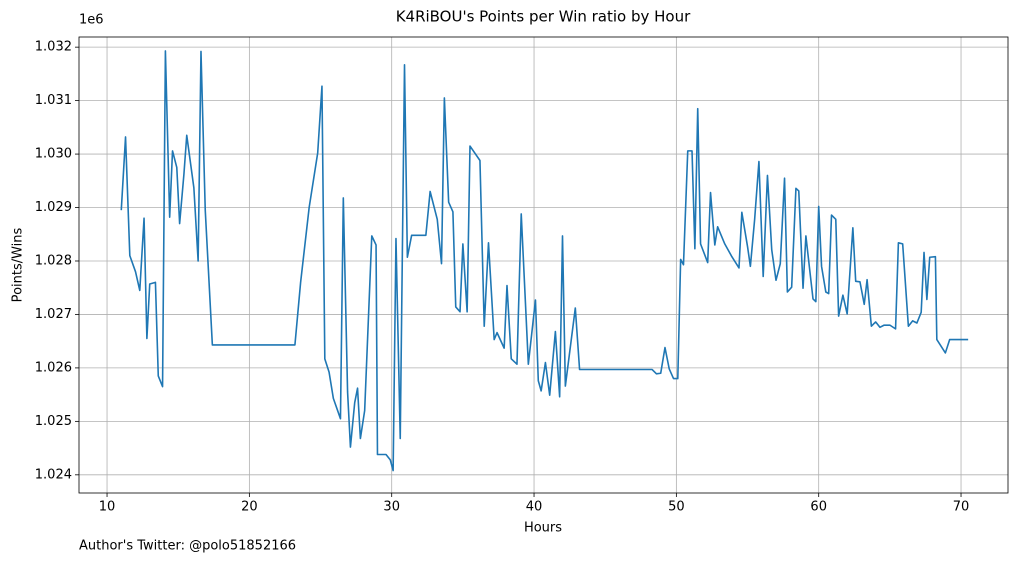 The width and height of the screenshot is (1019, 562). I want to click on x-tick-label: 30, so click(391, 507).